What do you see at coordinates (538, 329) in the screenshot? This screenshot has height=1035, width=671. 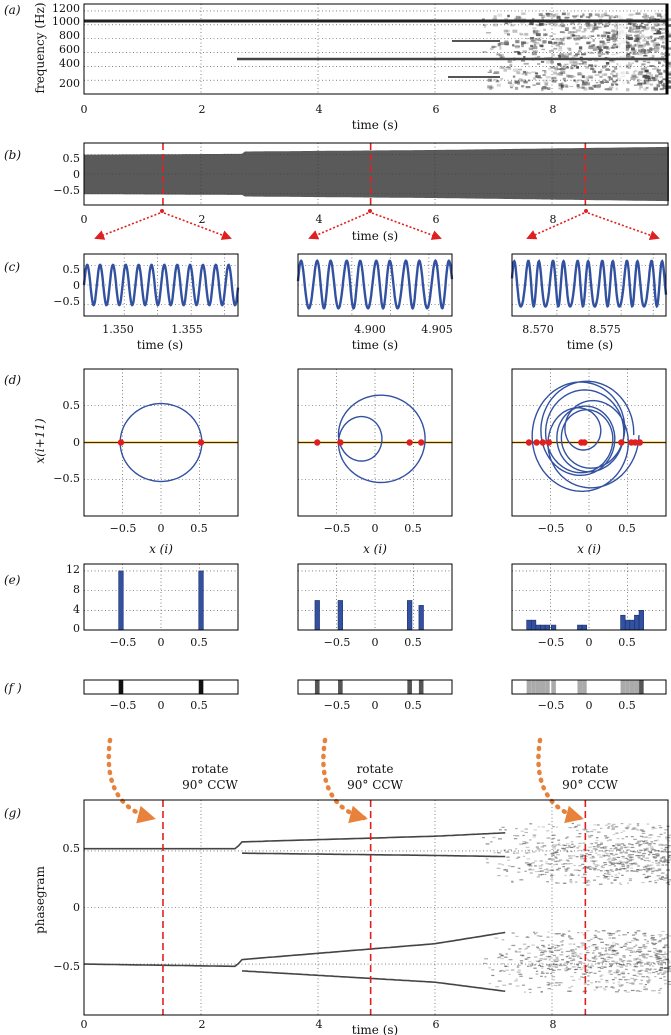 I see `xtick: 8.570` at bounding box center [538, 329].